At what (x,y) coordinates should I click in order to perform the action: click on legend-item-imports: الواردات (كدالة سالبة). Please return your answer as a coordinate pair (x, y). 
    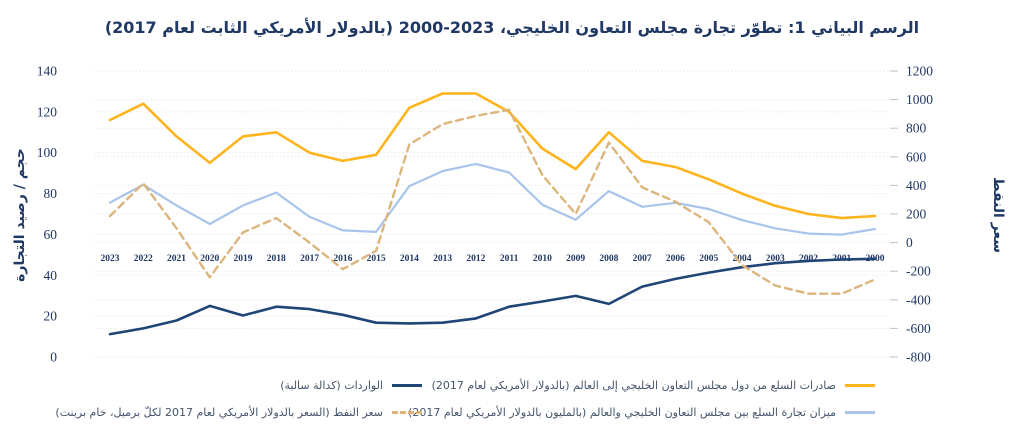
    Looking at the image, I should click on (351, 385).